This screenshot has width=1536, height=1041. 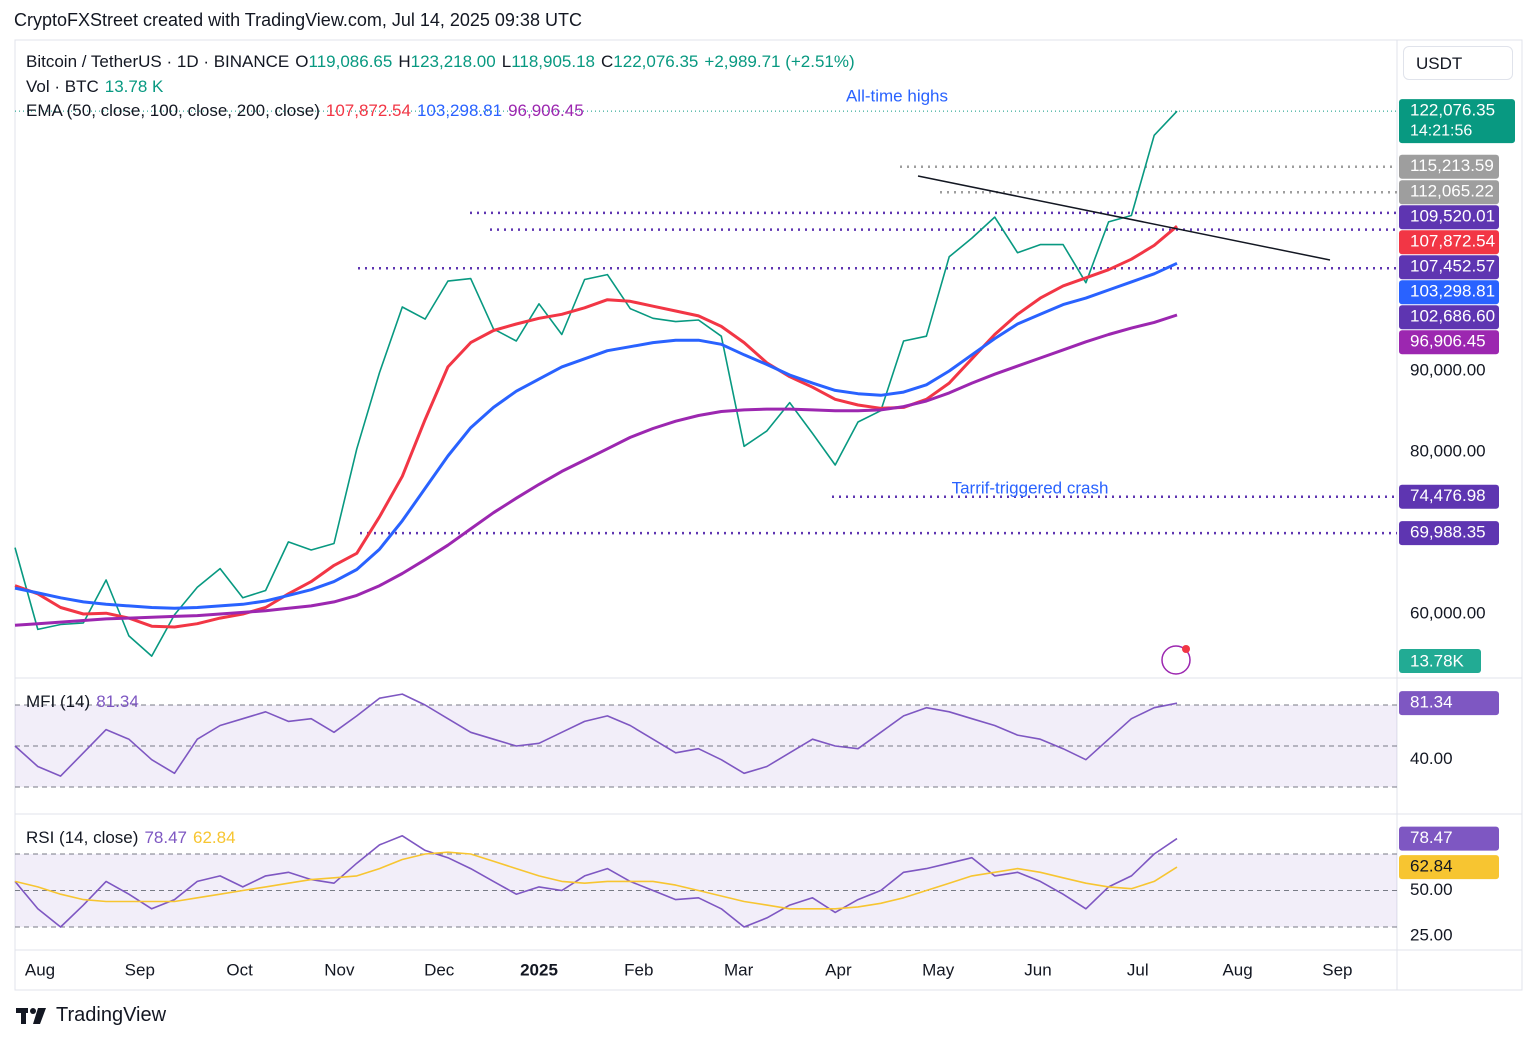 I want to click on footer: TradingView, so click(x=91, y=1015).